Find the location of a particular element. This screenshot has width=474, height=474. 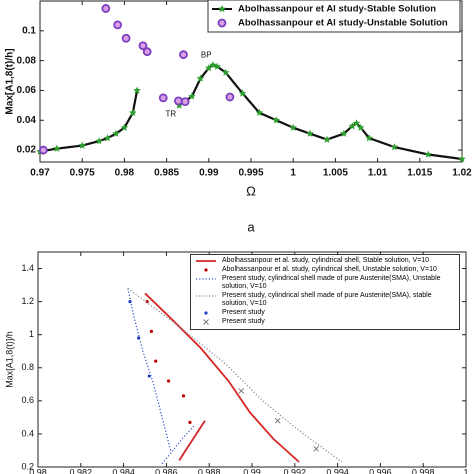

x-tick-label: 0.996 is located at coordinates (380, 470).